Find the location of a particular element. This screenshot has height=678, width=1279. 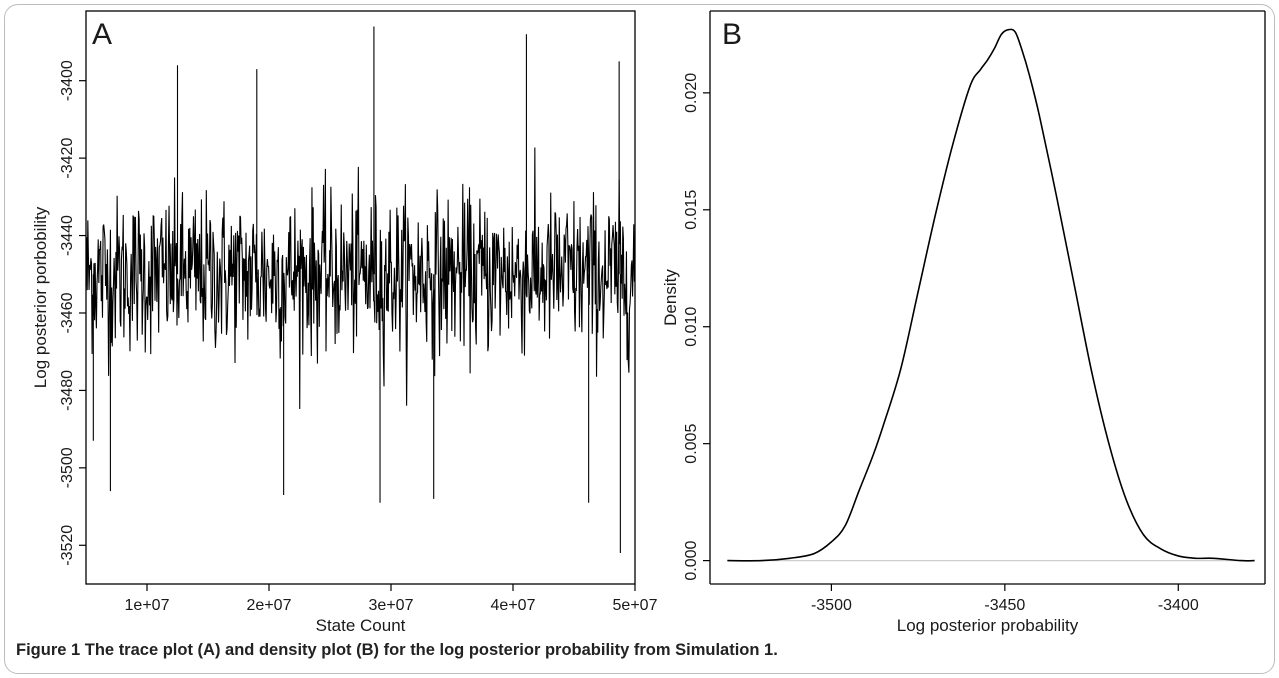

density-y-axis-title: Density is located at coordinates (670, 297).